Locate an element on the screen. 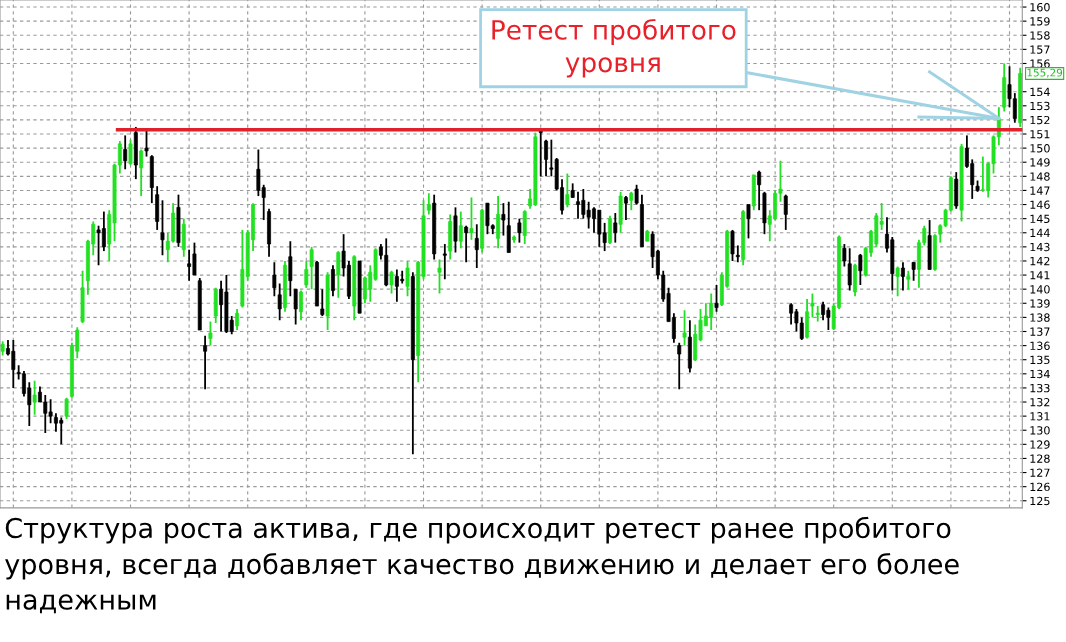  y-tick-label: 128 is located at coordinates (1040, 458).